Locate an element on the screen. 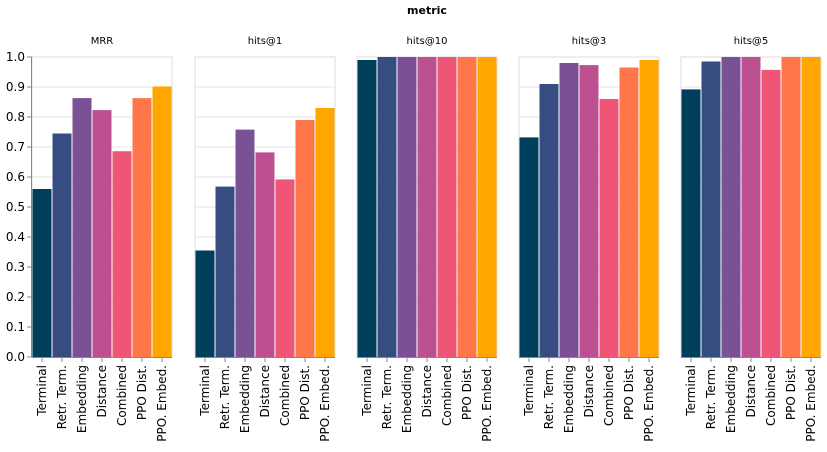  facet-title: hits@3 is located at coordinates (589, 41).